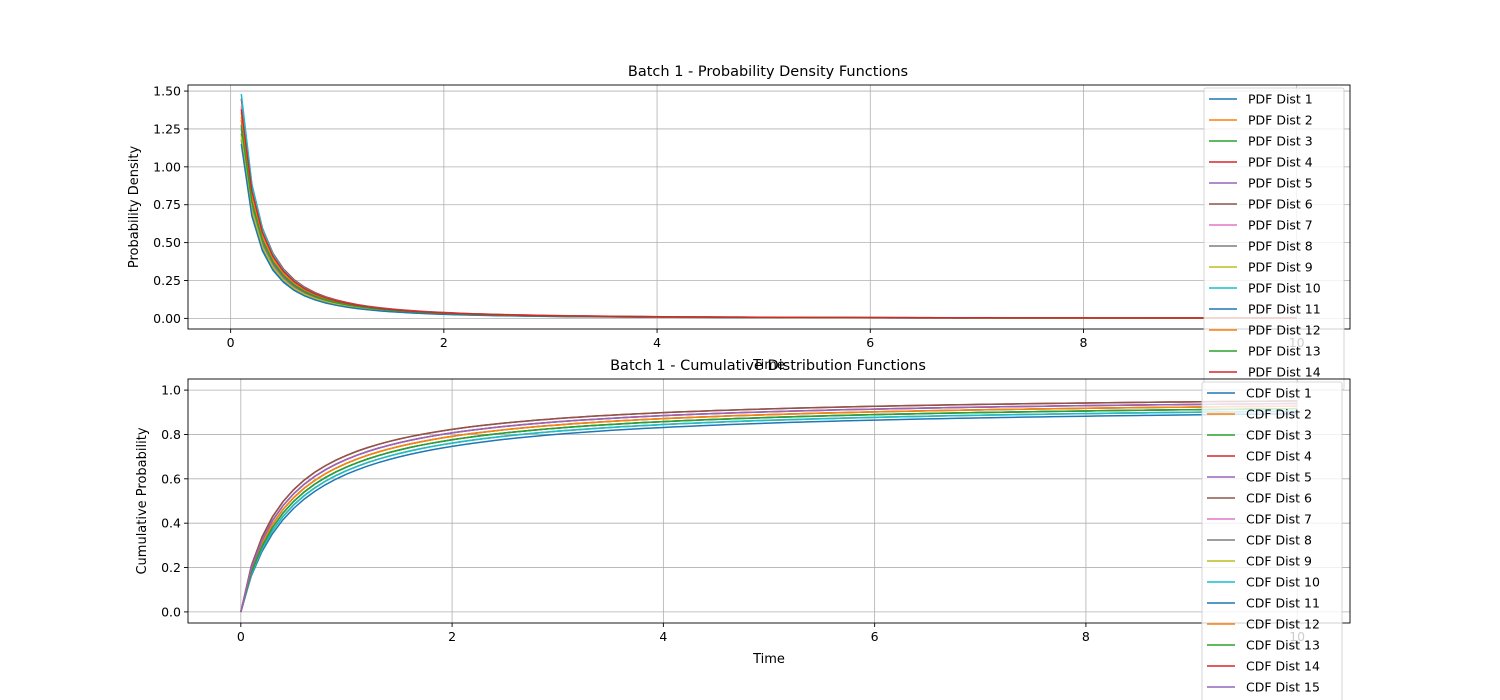  What do you see at coordinates (167, 204) in the screenshot?
I see `pdf-ytick-label-3: 0.75` at bounding box center [167, 204].